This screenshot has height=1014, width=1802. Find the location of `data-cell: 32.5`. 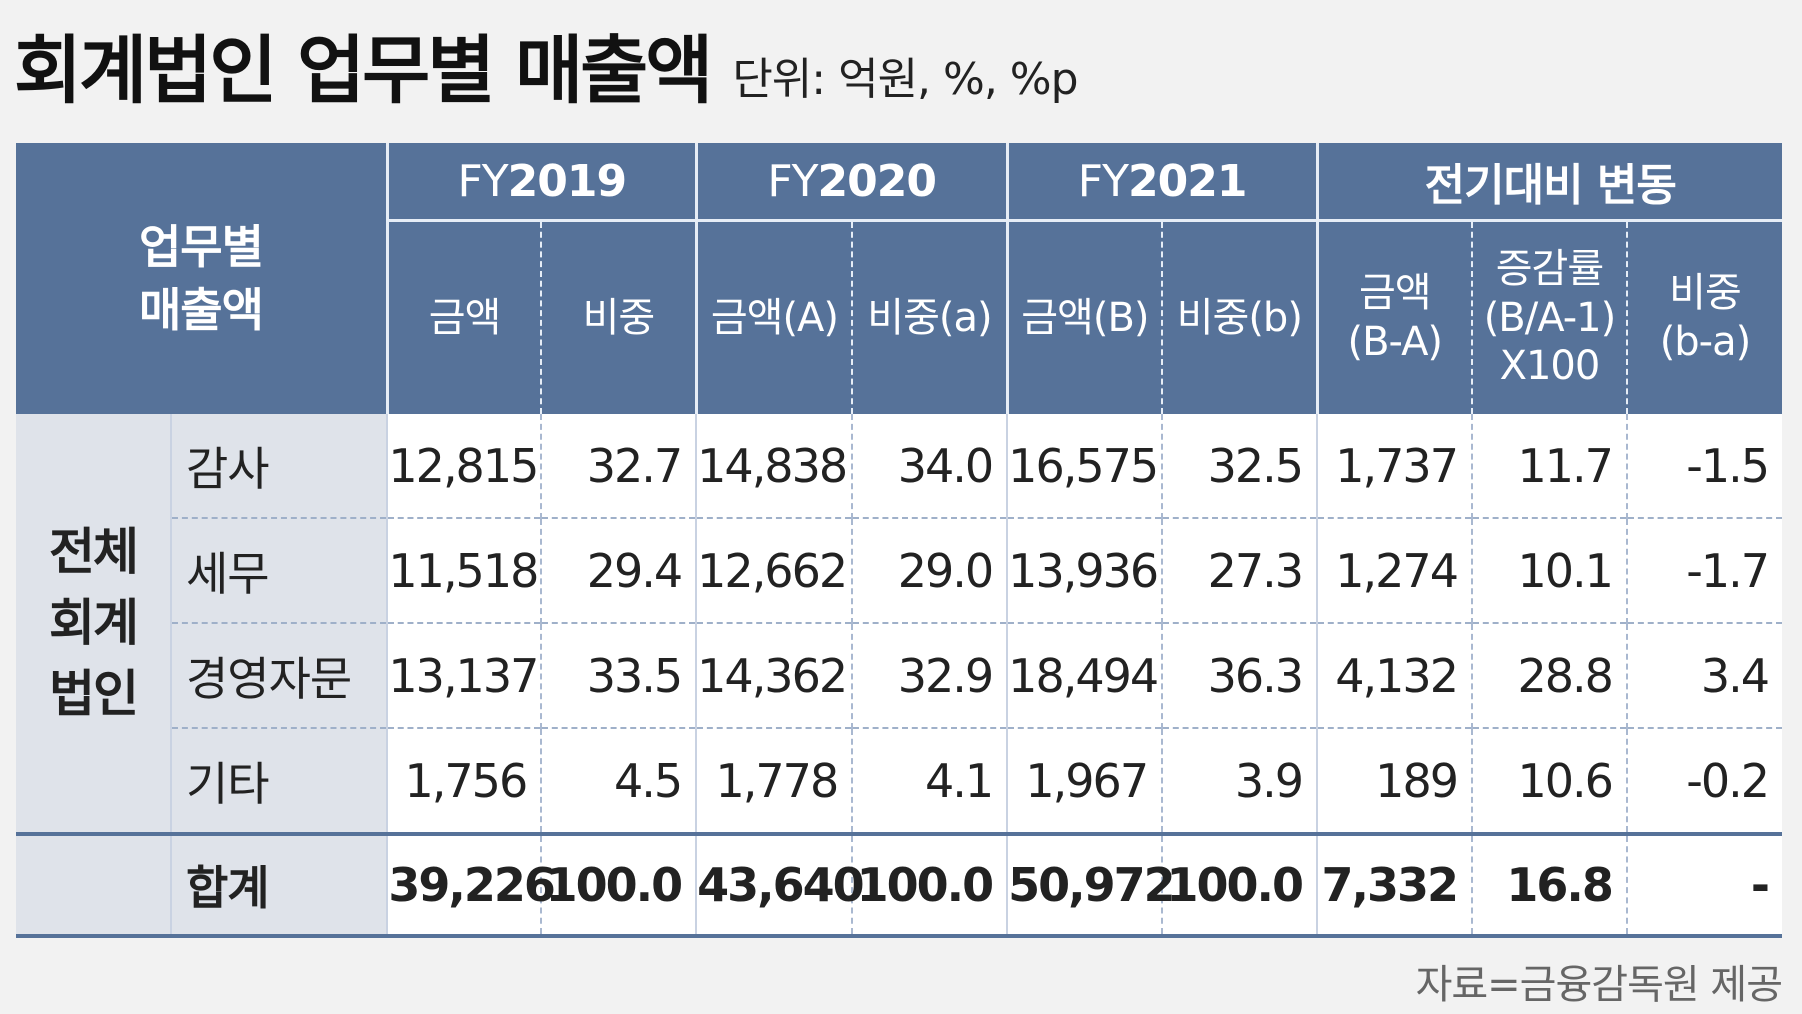

data-cell: 32.5 is located at coordinates (1239, 466).